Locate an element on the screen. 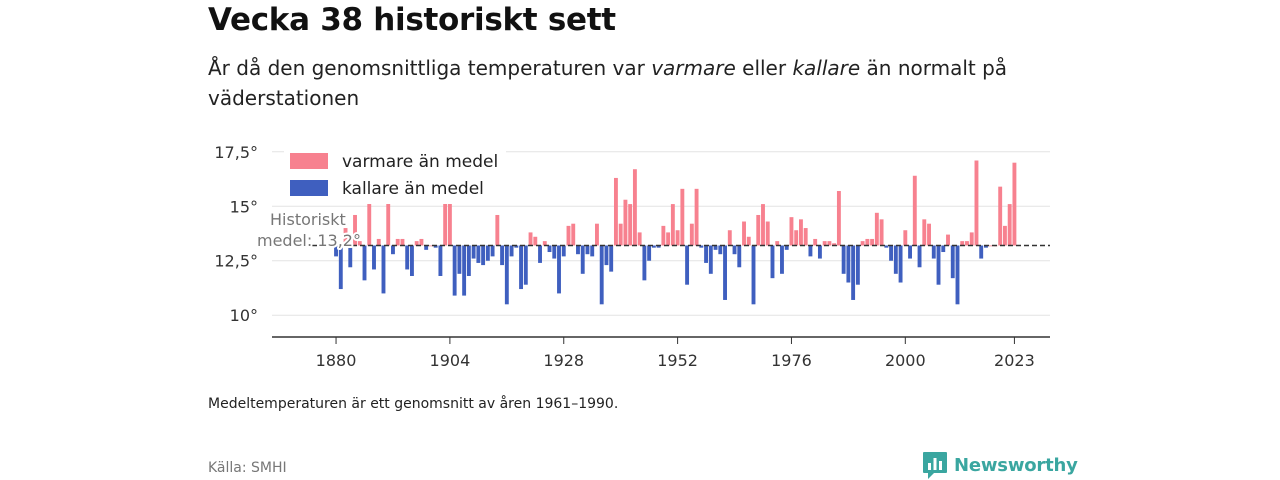 The width and height of the screenshot is (1280, 480). y-tick-label: 17,5° is located at coordinates (236, 152).